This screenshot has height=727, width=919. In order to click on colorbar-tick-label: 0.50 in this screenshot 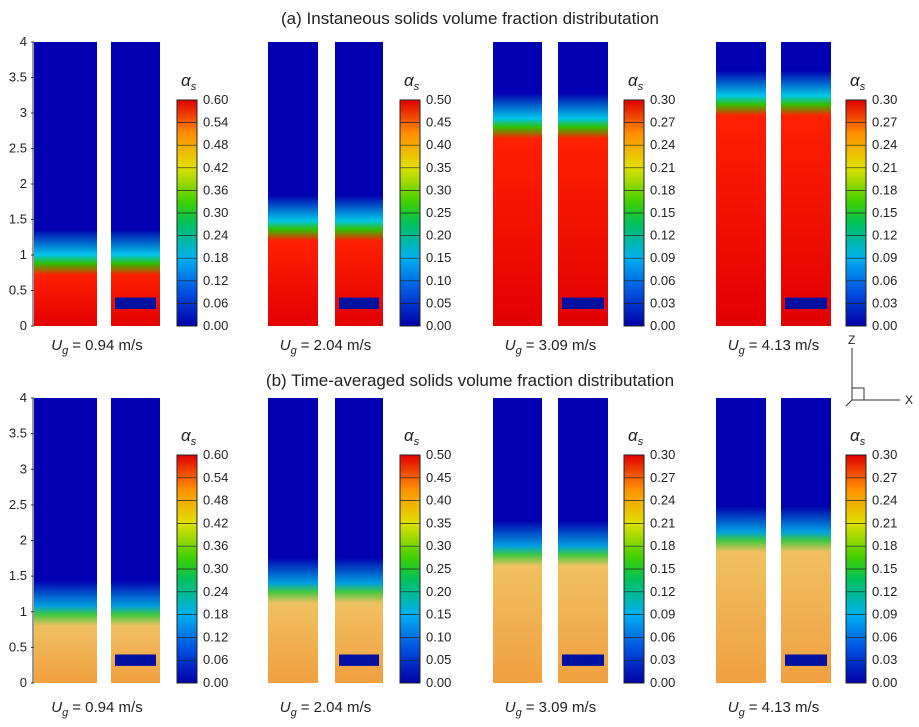, I will do `click(438, 454)`.